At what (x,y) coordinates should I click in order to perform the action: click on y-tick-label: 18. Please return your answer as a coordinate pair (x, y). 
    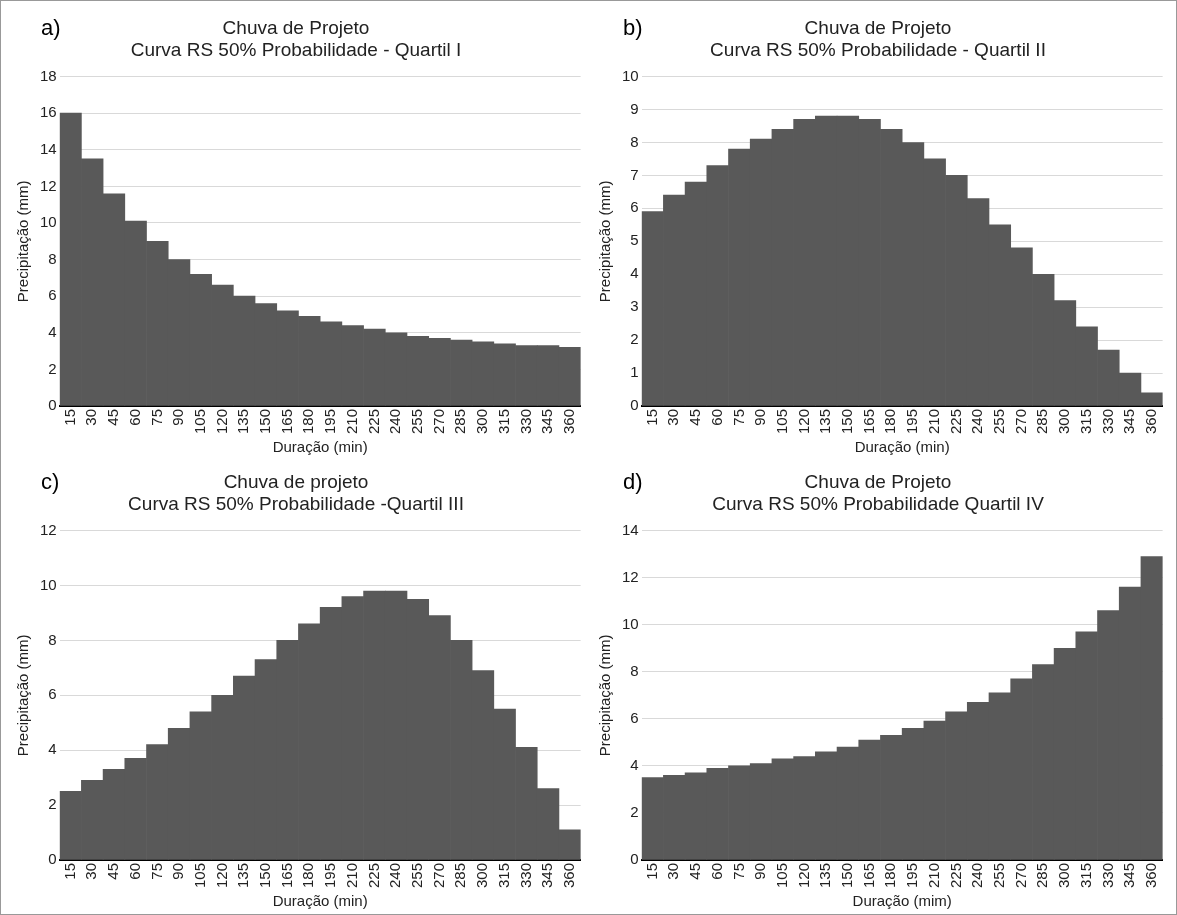
    Looking at the image, I should click on (48, 75).